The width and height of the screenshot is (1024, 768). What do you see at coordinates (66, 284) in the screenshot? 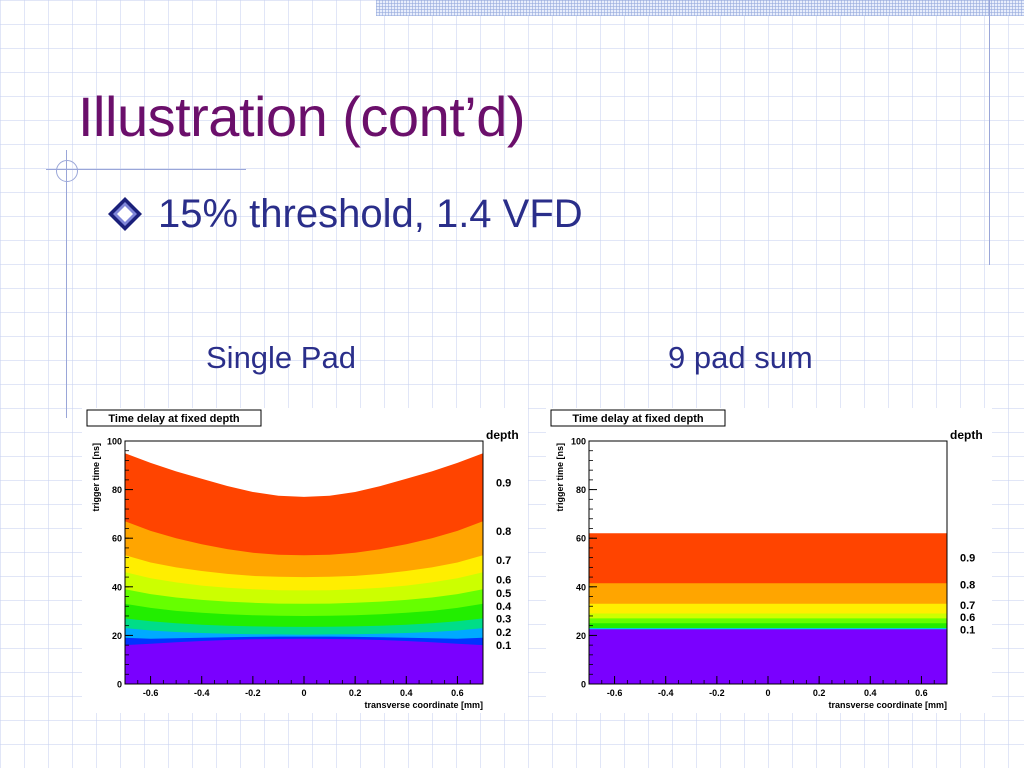
I see `left-guide-line` at bounding box center [66, 284].